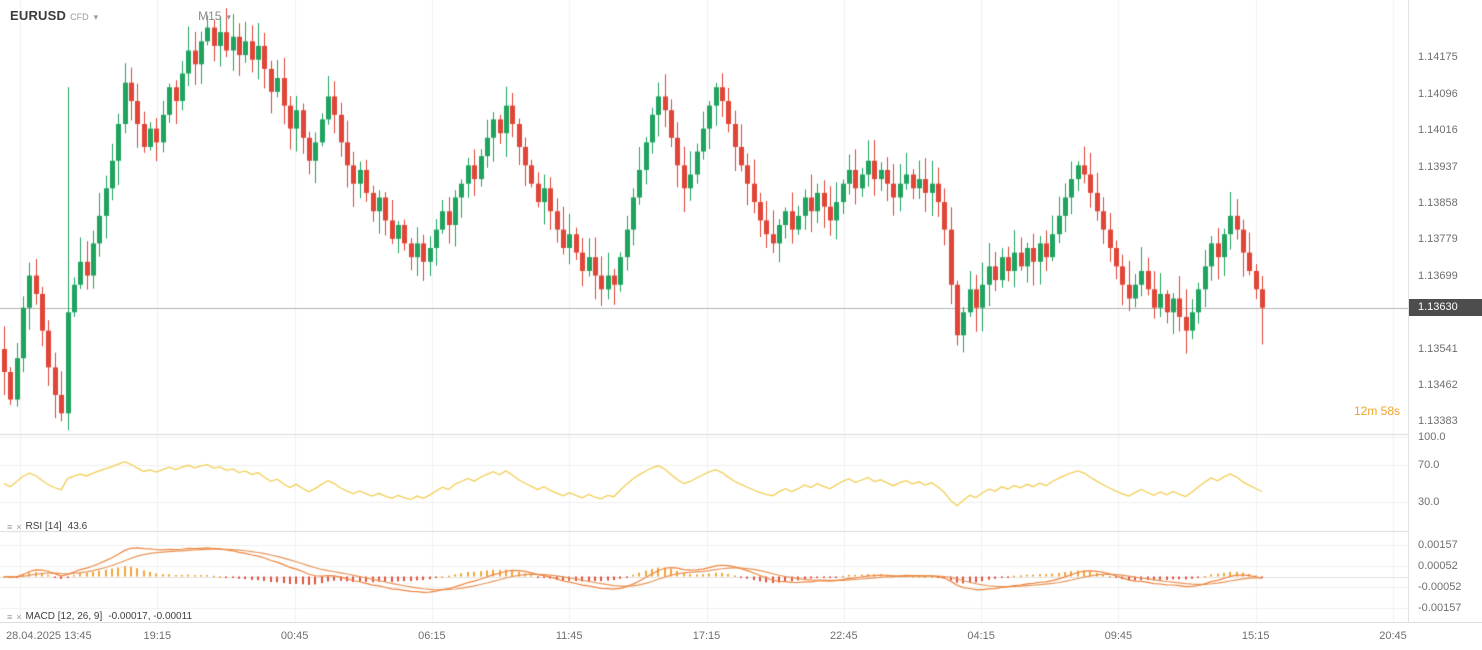 The width and height of the screenshot is (1482, 650). Describe the element at coordinates (1432, 436) in the screenshot. I see `rsi-axis-label: 100.0` at that location.